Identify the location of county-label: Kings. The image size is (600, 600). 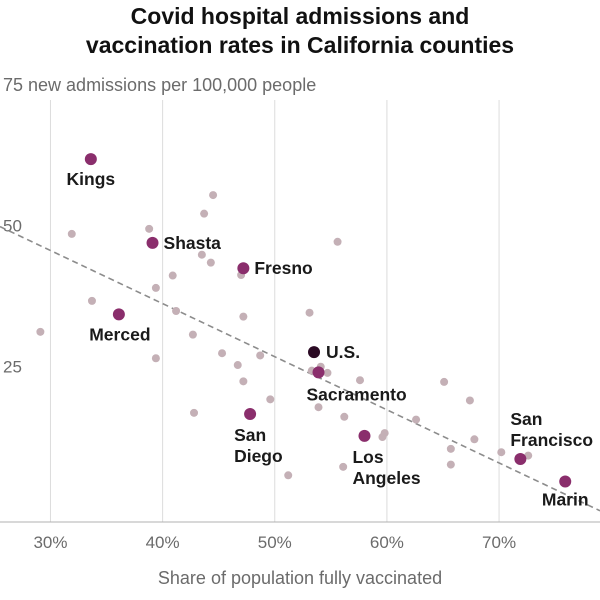
(91, 179).